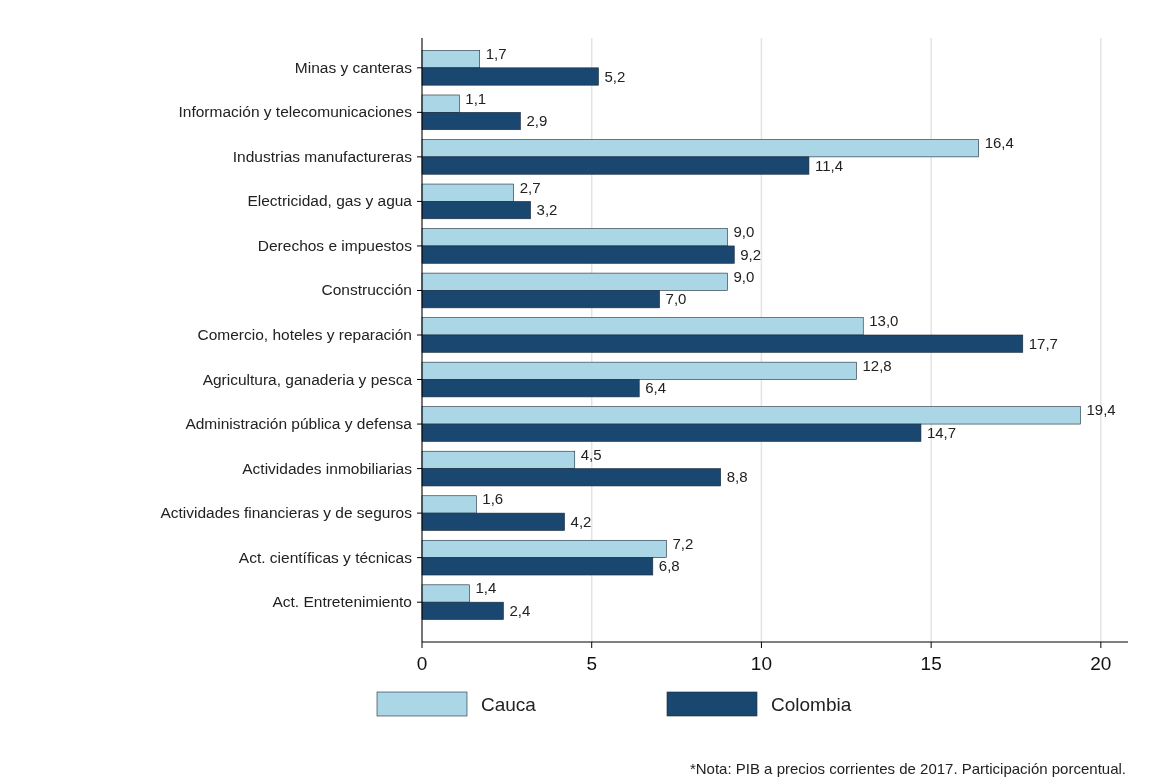 This screenshot has height=784, width=1158. Describe the element at coordinates (486, 588) in the screenshot. I see `data-label: 1,4` at that location.